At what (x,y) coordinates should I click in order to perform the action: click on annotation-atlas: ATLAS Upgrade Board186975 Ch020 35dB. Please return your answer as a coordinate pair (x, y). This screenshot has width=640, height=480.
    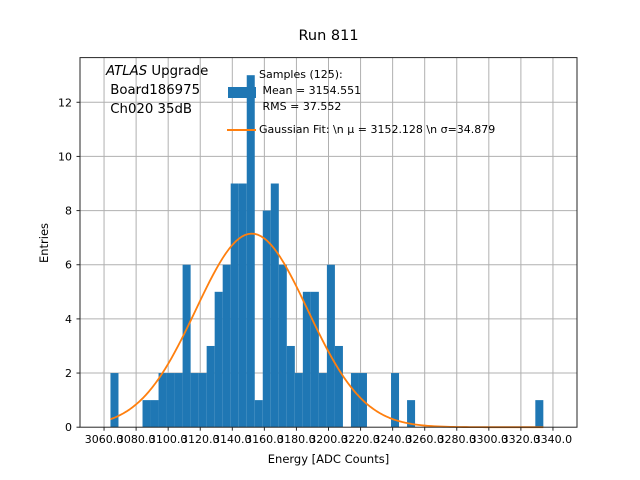
    Looking at the image, I should click on (157, 90).